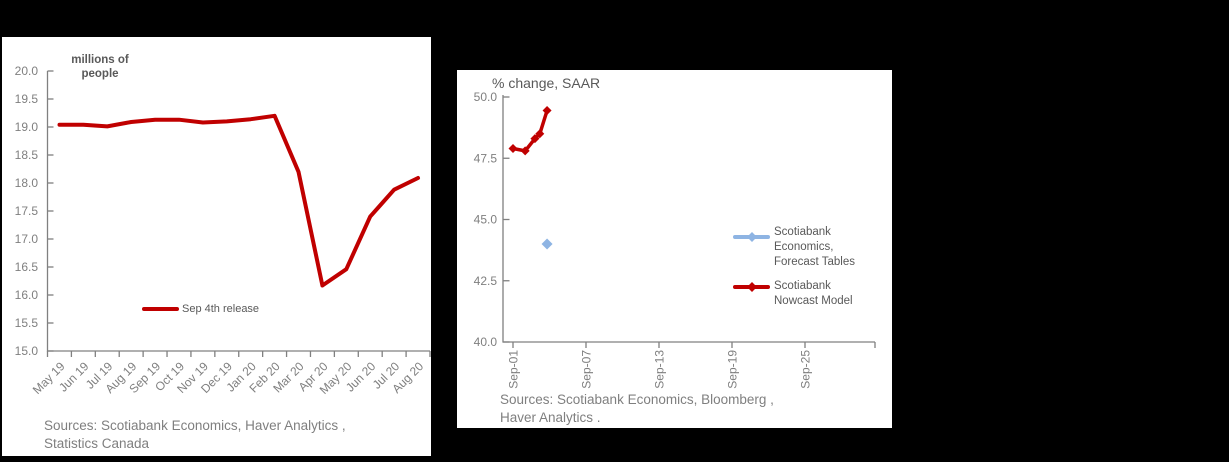  Describe the element at coordinates (587, 369) in the screenshot. I see `right-x-tick-label: Sep-07` at that location.